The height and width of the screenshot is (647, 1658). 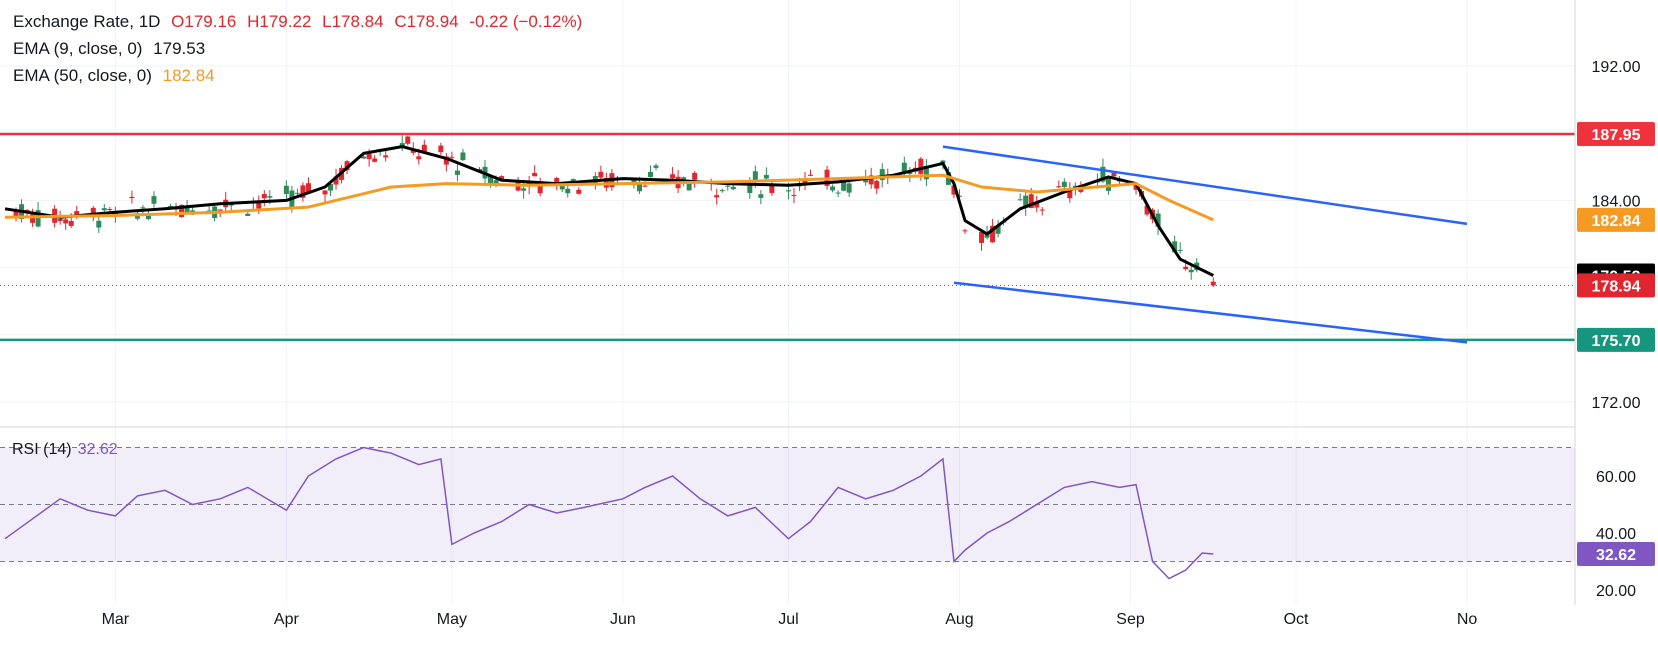 I want to click on rsi-value: 32.62, so click(x=97, y=449).